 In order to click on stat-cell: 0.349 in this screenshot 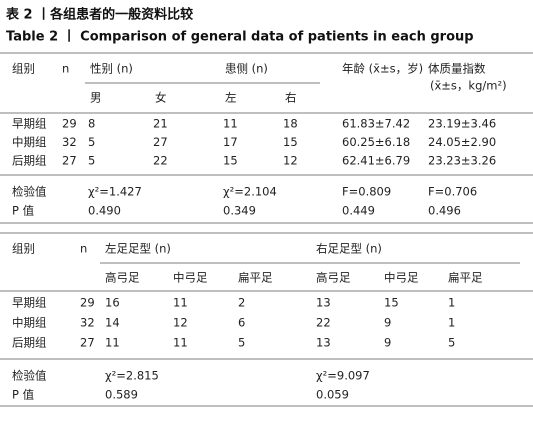, I will do `click(239, 211)`.